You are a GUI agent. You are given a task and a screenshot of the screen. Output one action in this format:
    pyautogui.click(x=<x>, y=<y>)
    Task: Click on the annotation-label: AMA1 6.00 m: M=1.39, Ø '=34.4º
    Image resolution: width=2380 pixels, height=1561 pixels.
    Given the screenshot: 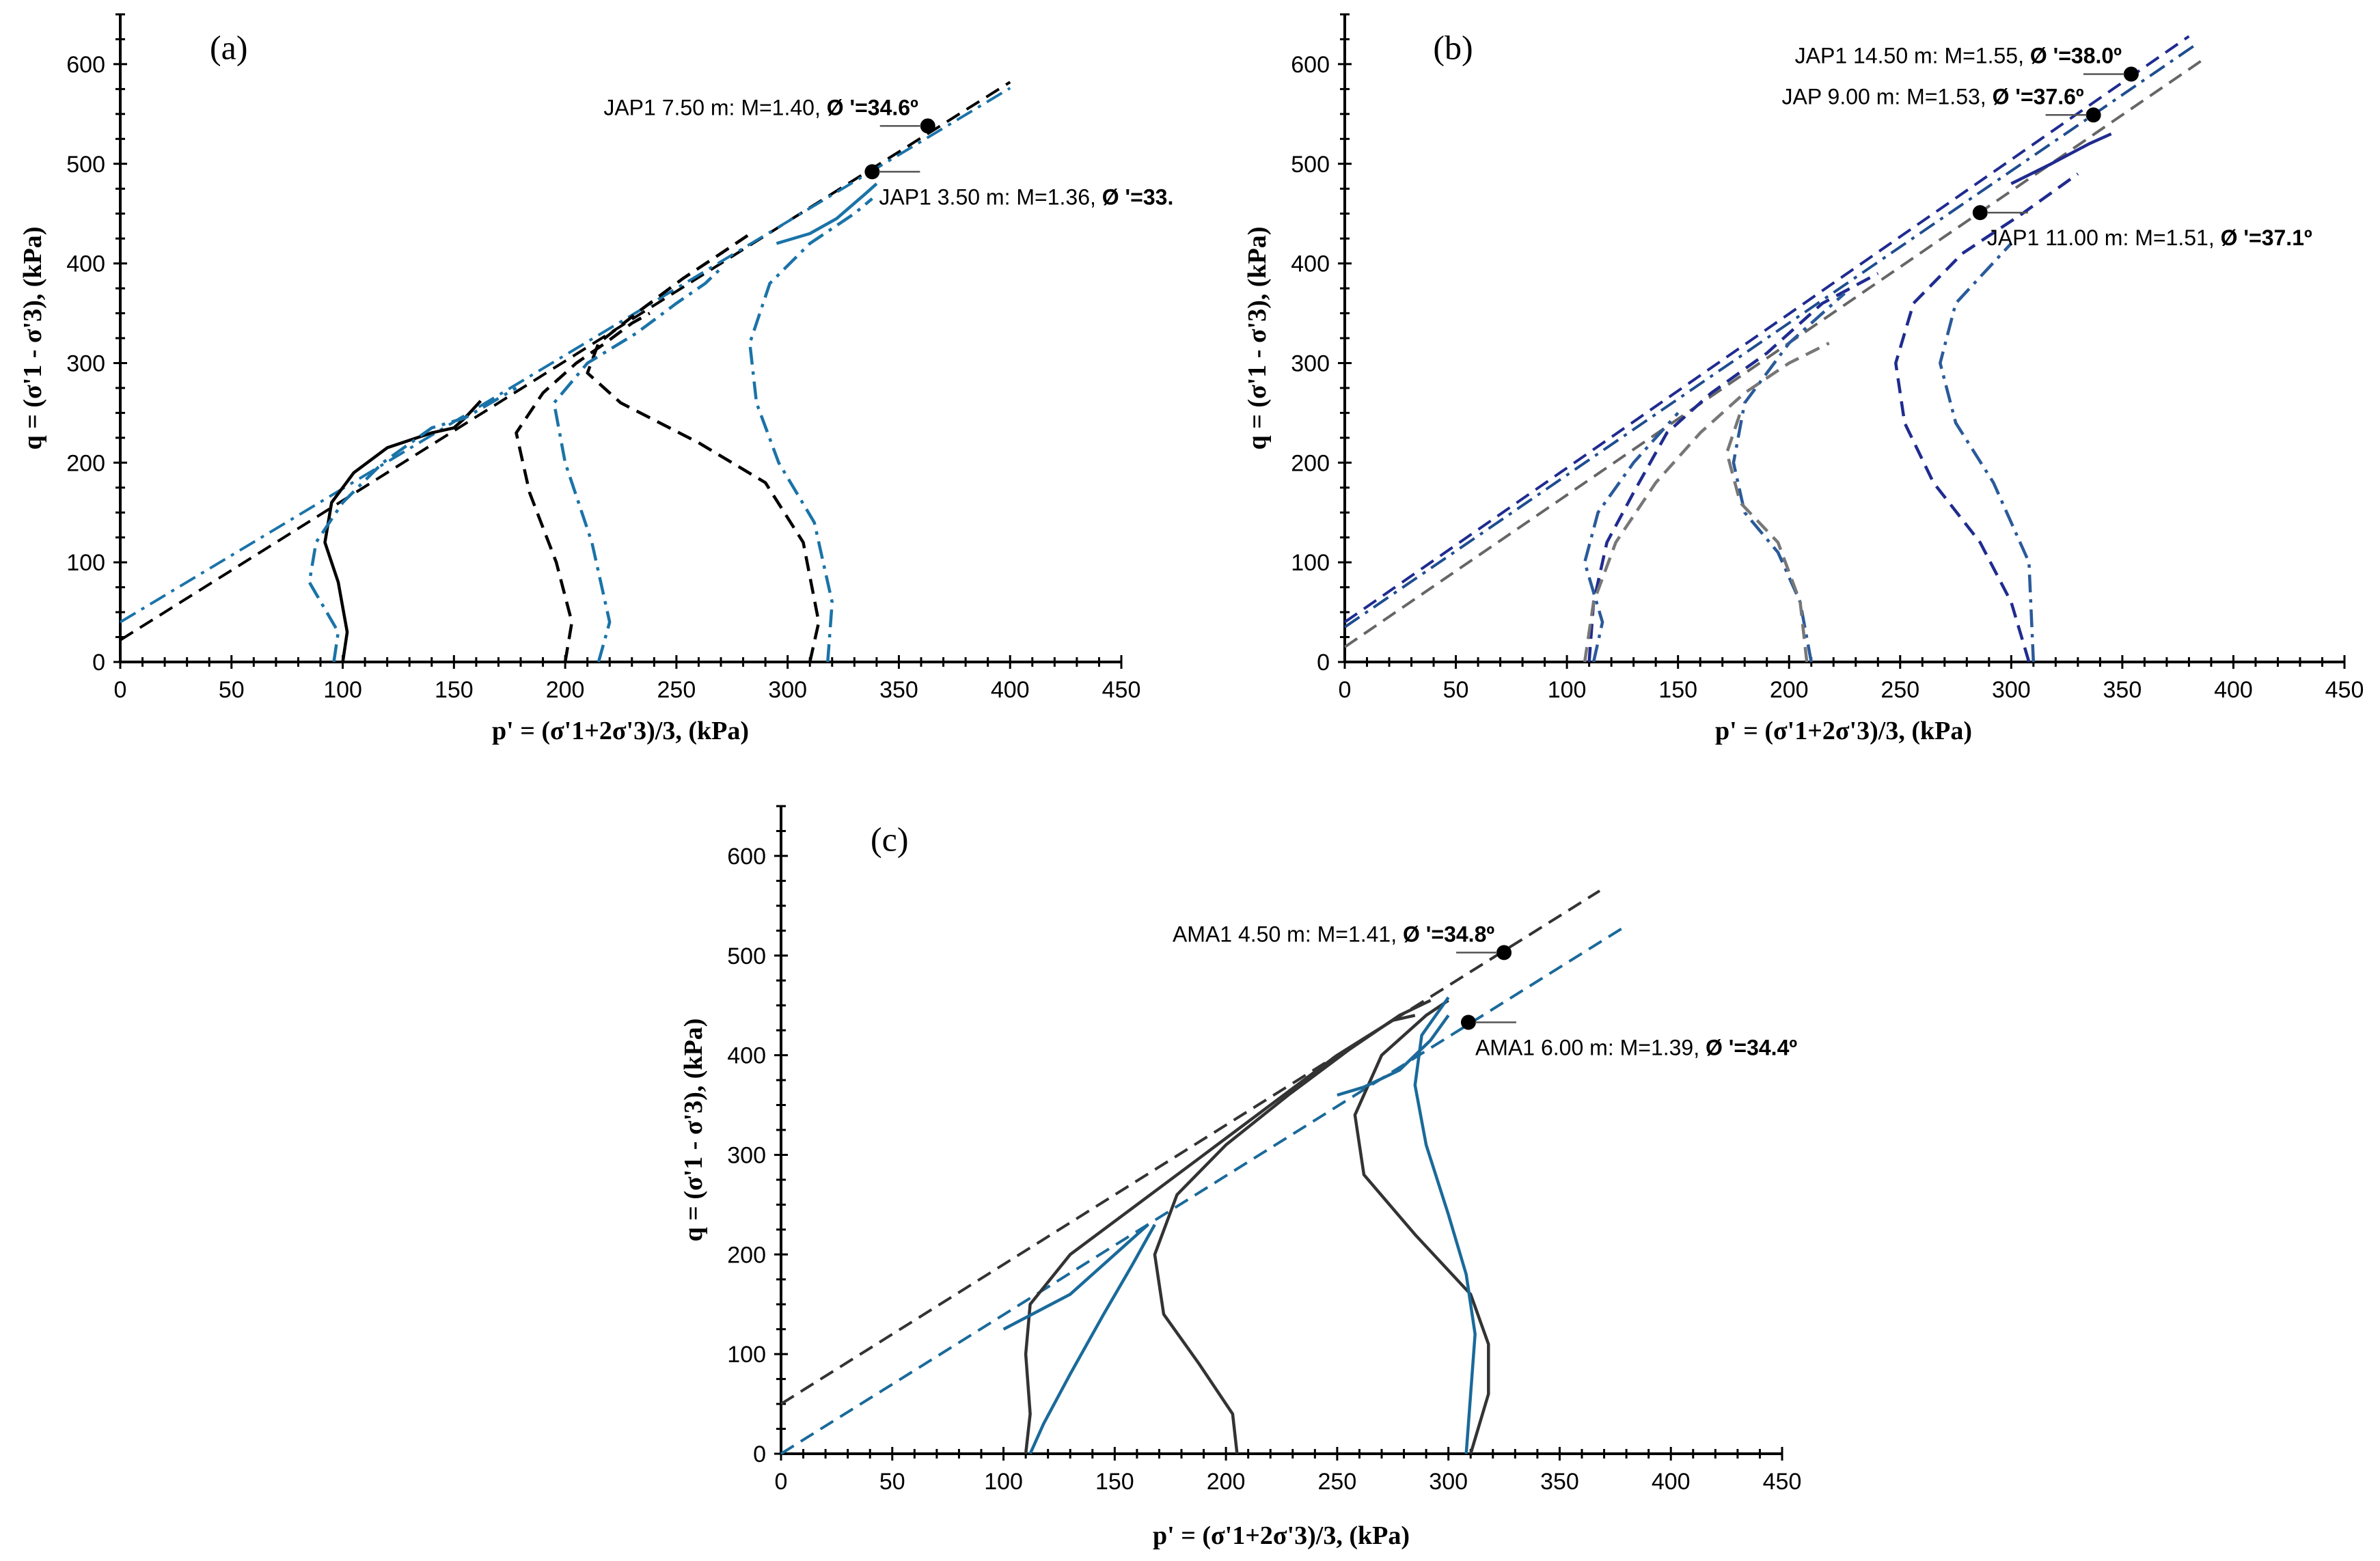 What is the action you would take?
    pyautogui.click(x=1636, y=1048)
    